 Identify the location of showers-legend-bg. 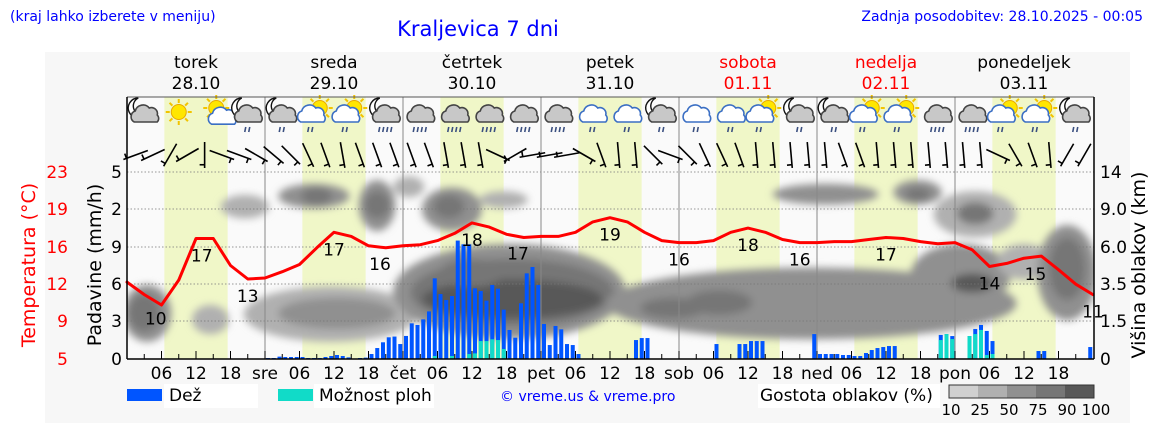
(374, 396).